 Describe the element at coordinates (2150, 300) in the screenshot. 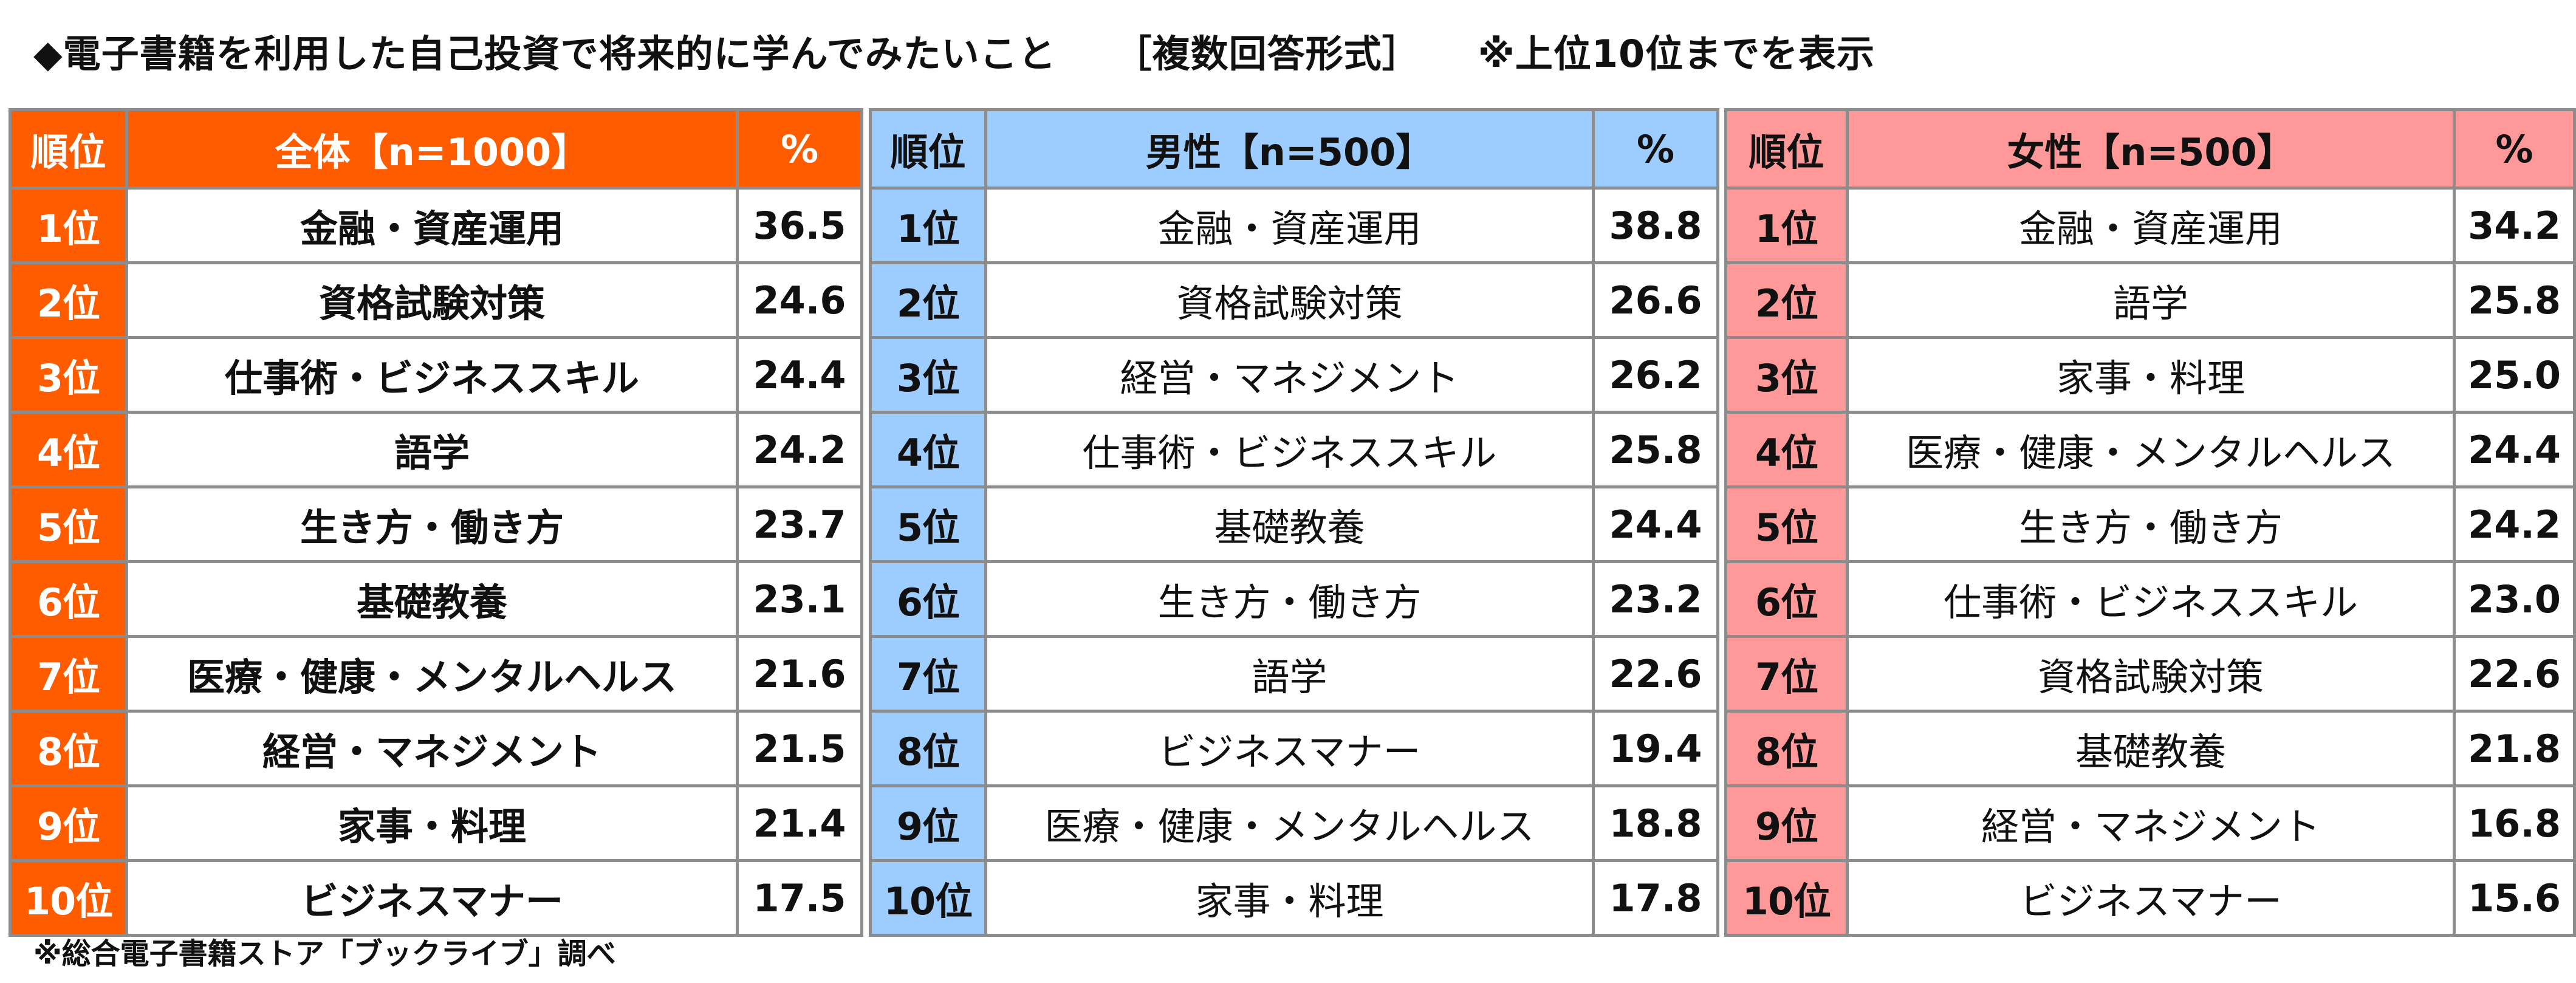

I see `table-row: 2位 語学 25.8` at that location.